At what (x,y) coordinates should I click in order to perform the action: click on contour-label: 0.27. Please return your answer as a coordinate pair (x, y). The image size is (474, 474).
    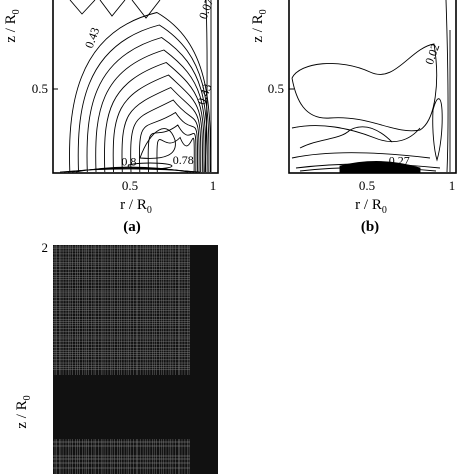
    Looking at the image, I should click on (399, 161).